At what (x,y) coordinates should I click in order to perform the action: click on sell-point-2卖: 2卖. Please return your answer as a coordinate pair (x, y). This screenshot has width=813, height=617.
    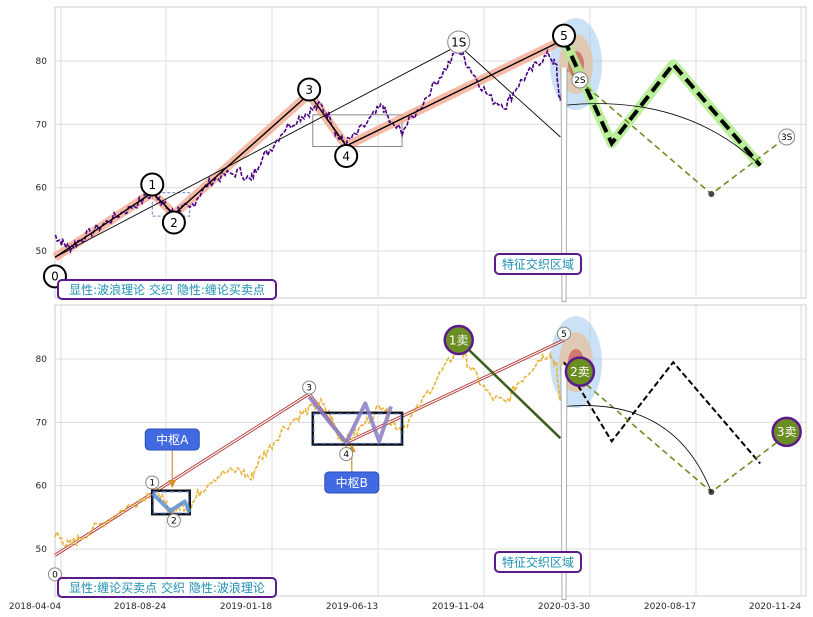
    Looking at the image, I should click on (580, 371).